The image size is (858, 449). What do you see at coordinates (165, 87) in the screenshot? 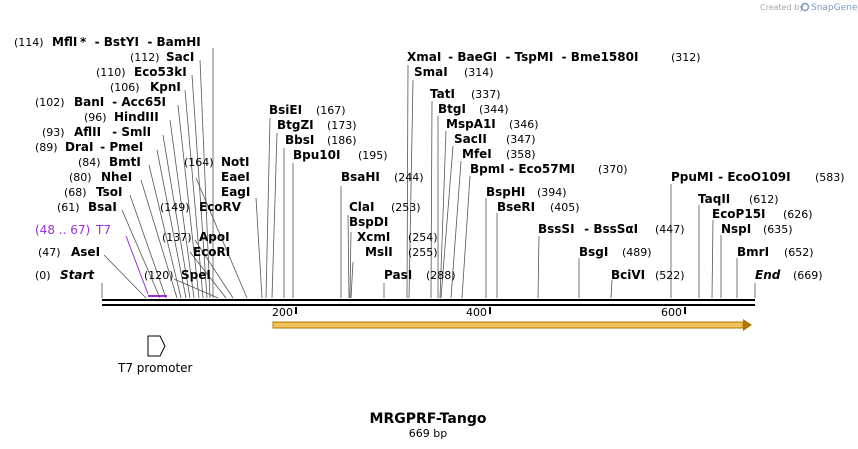
I see `site-kpni-name: KpnI` at bounding box center [165, 87].